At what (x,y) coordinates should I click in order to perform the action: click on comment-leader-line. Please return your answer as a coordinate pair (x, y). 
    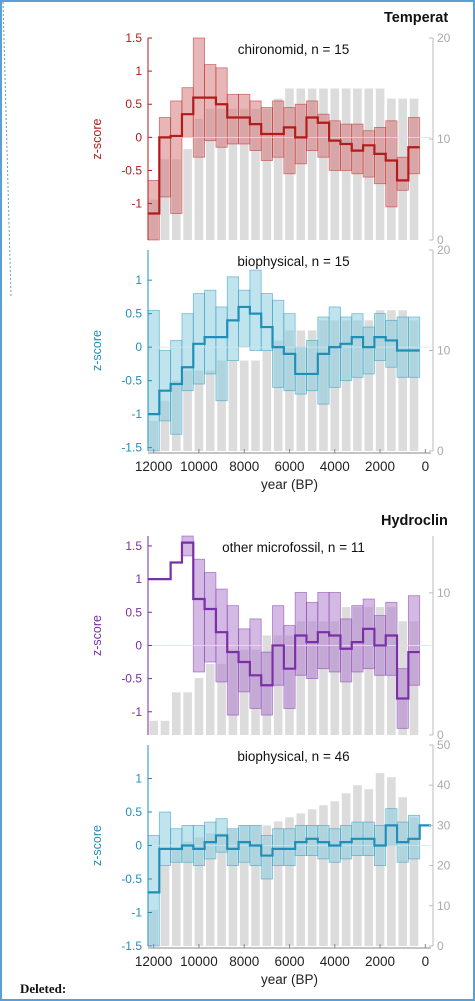
    Looking at the image, I should click on (7, 149).